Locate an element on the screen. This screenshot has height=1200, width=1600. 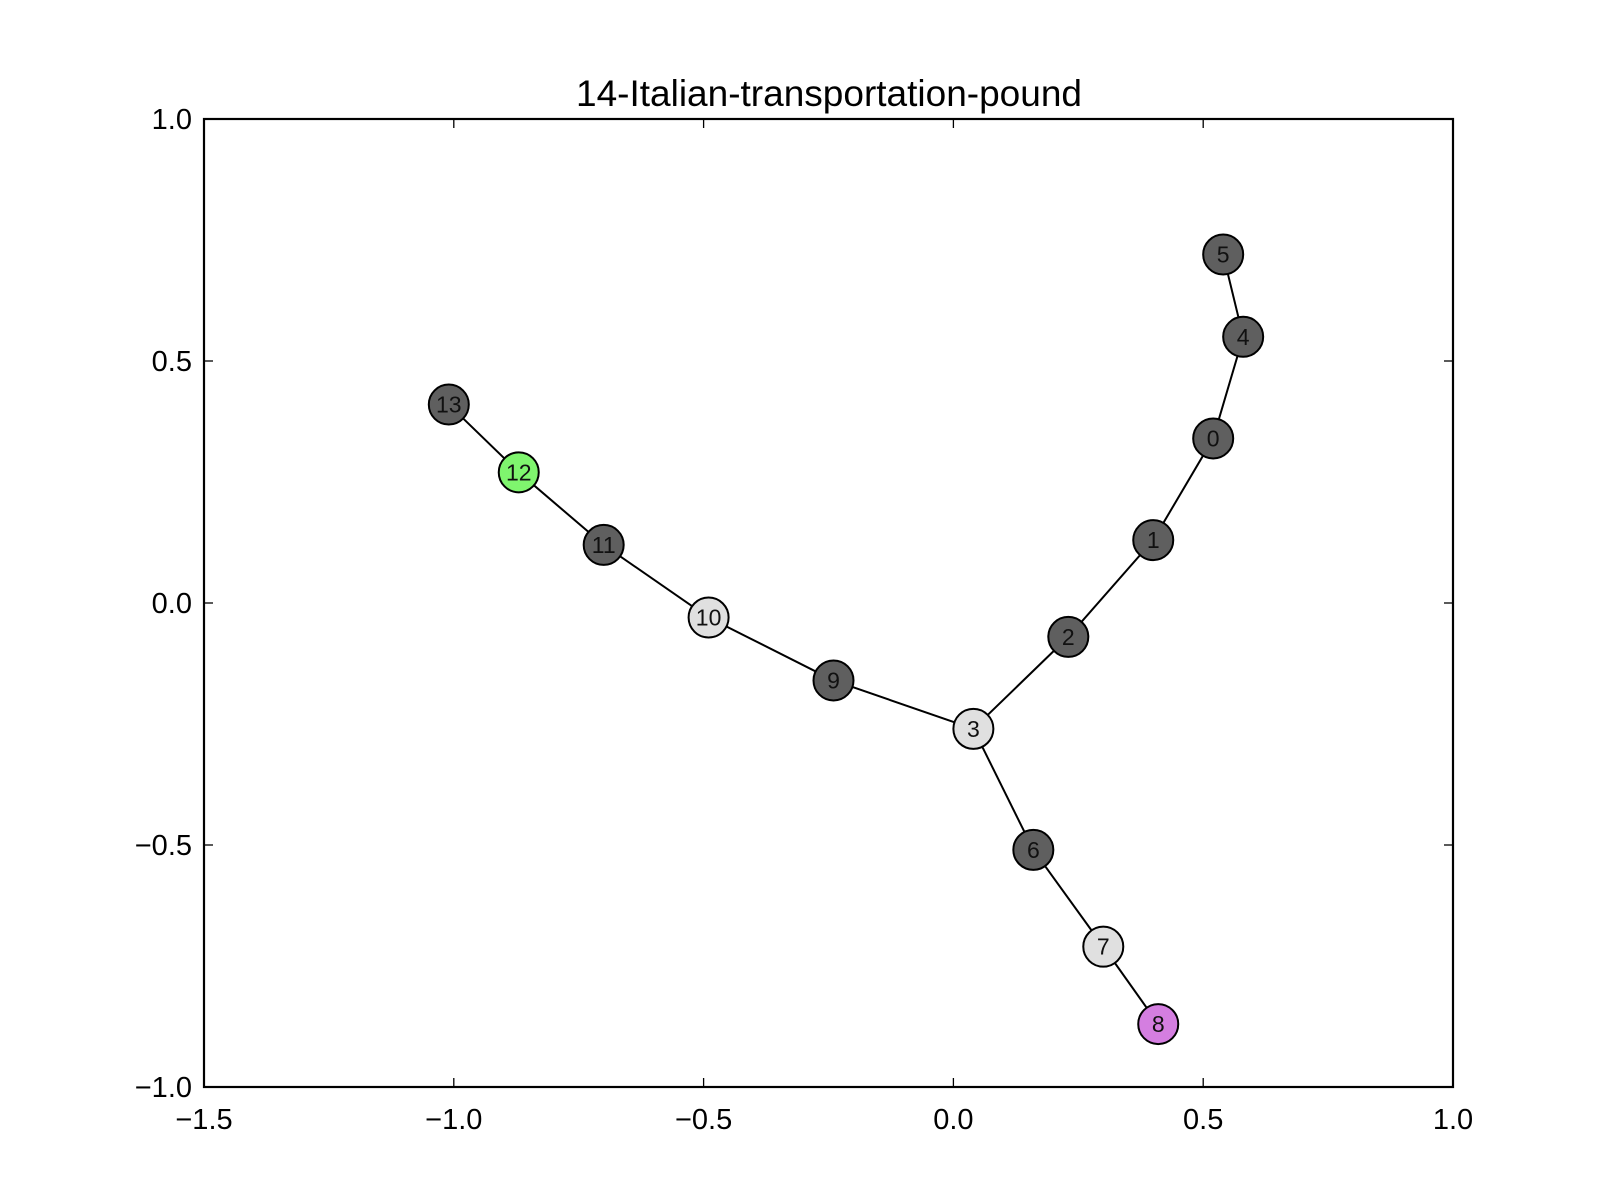
node-3: 3 is located at coordinates (973, 728).